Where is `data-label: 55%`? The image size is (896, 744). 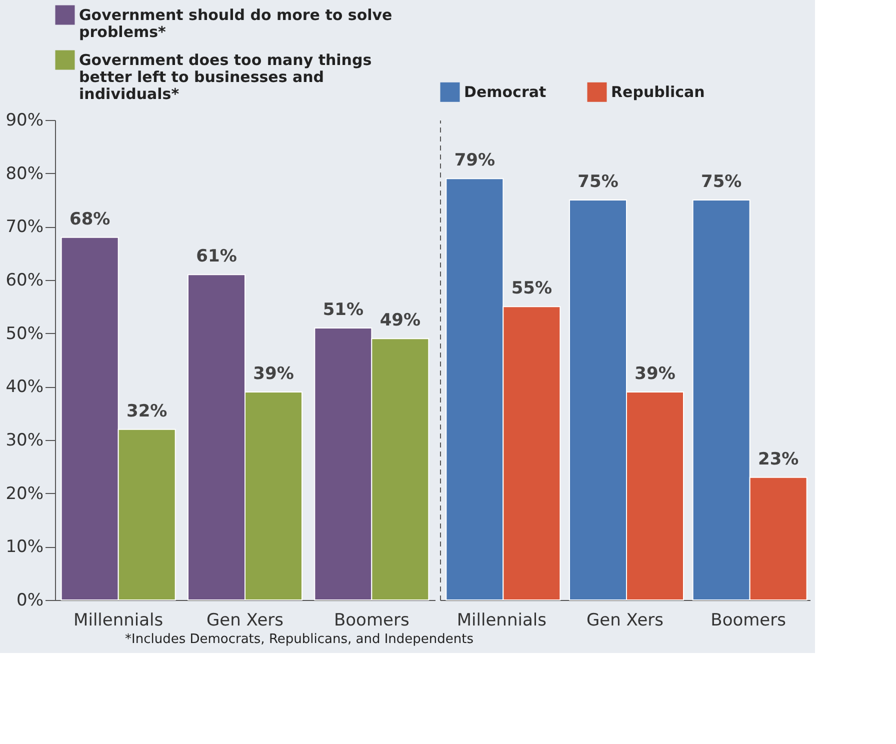
data-label: 55% is located at coordinates (531, 288).